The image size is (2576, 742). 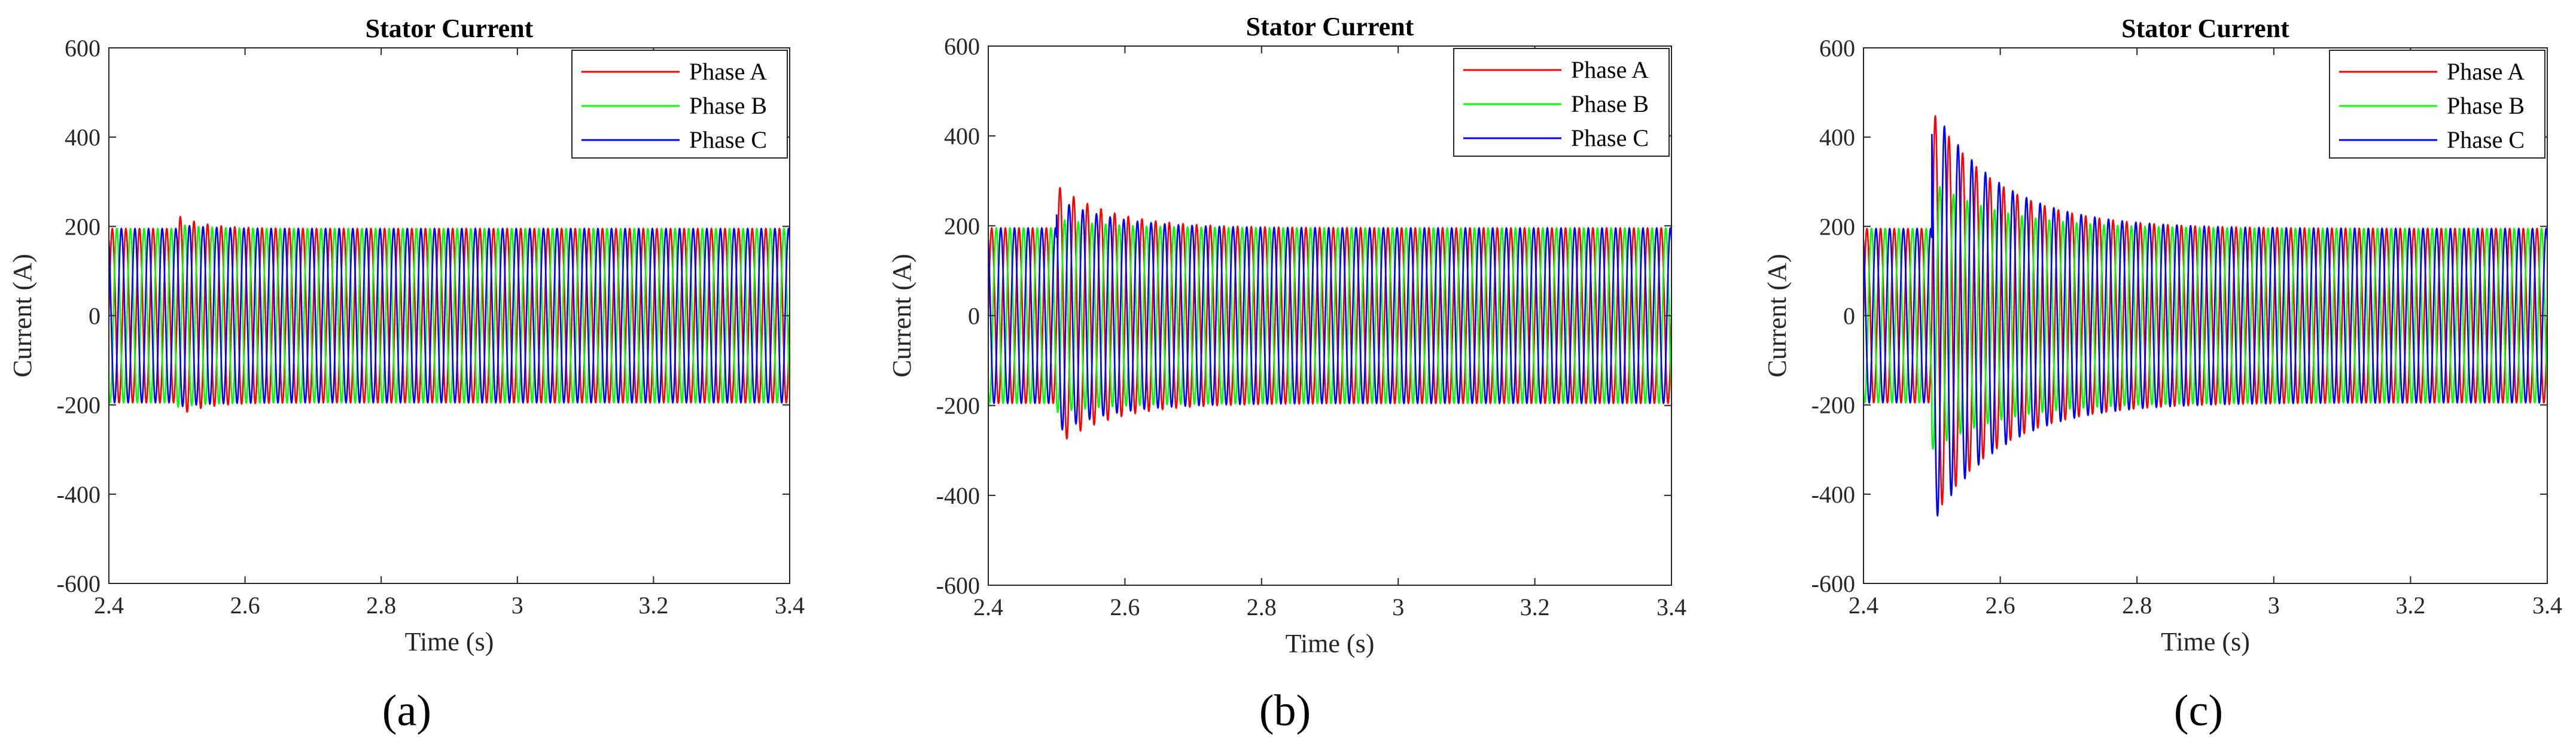 What do you see at coordinates (1285, 710) in the screenshot?
I see `panel-label: (b)` at bounding box center [1285, 710].